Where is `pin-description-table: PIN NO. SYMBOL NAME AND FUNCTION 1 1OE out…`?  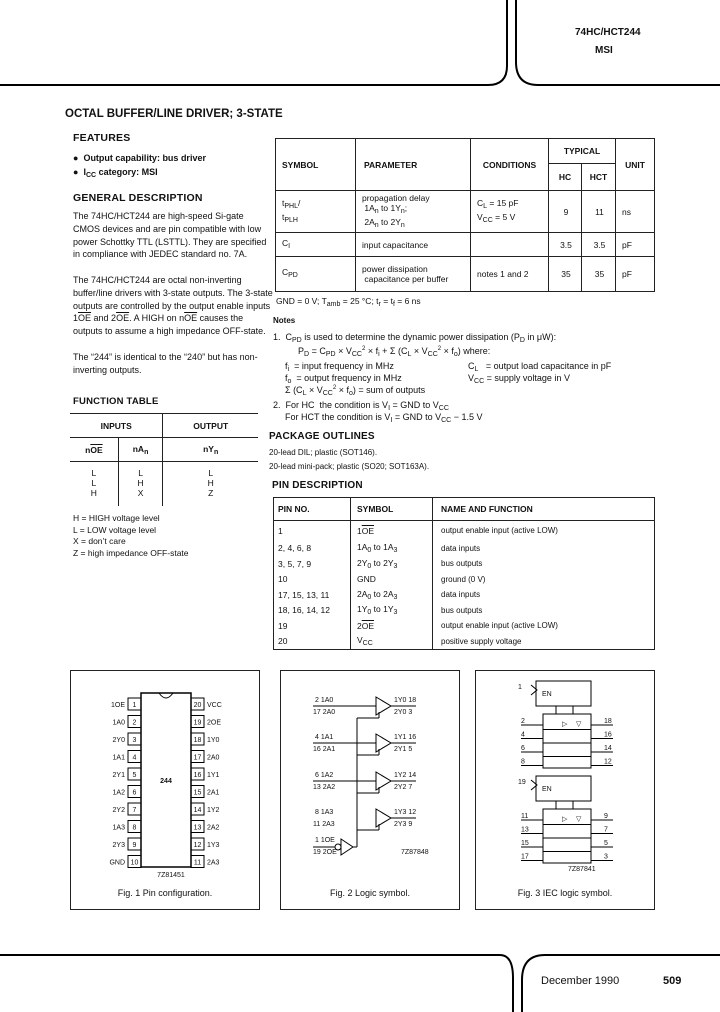
pin-description-table: PIN NO. SYMBOL NAME AND FUNCTION 1 1OE out… is located at coordinates (464, 573).